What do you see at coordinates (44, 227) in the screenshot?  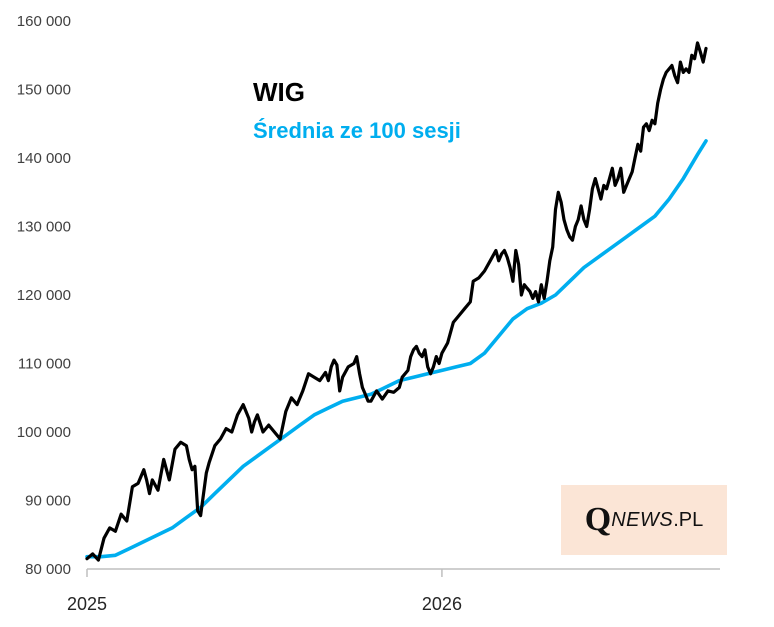 I see `y-tick-label: 130 000` at bounding box center [44, 227].